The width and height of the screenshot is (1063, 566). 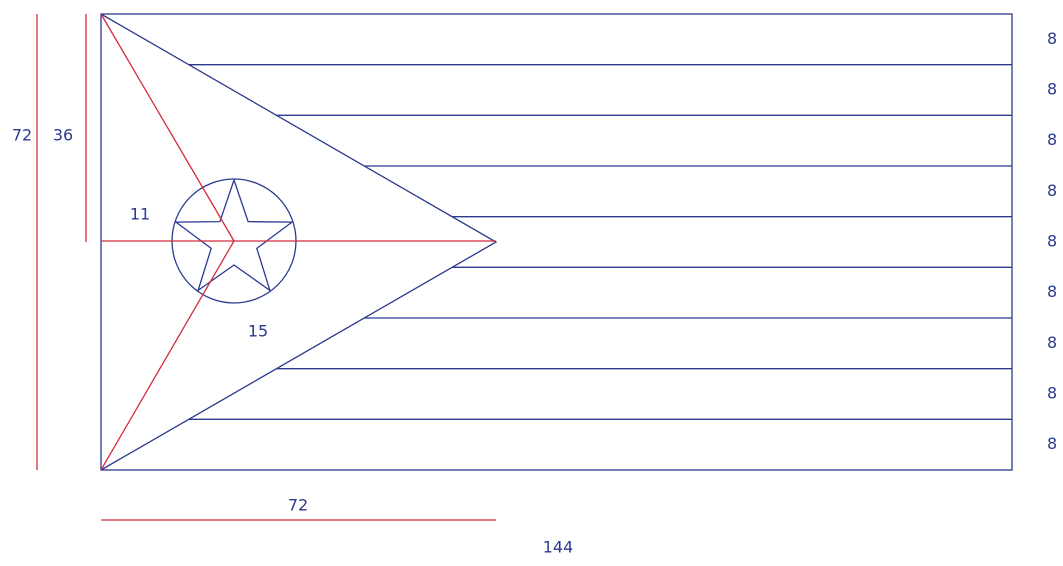 I want to click on star-offset-label: 11, so click(x=140, y=214).